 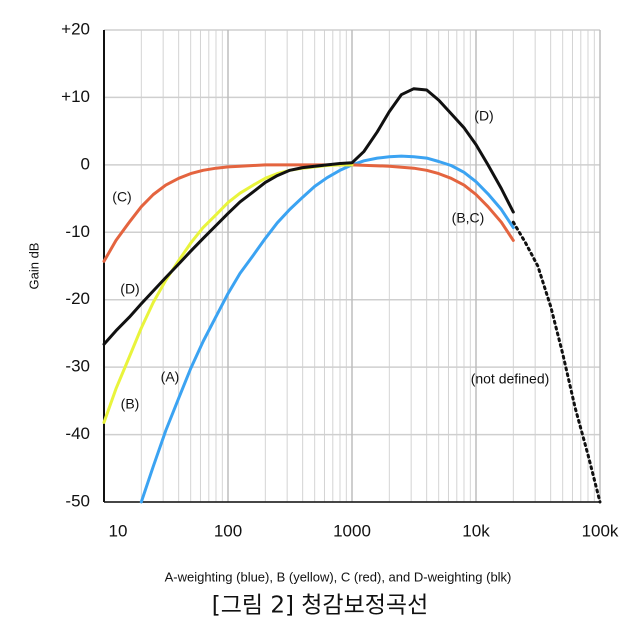 I want to click on annotation: (B,C), so click(x=468, y=218).